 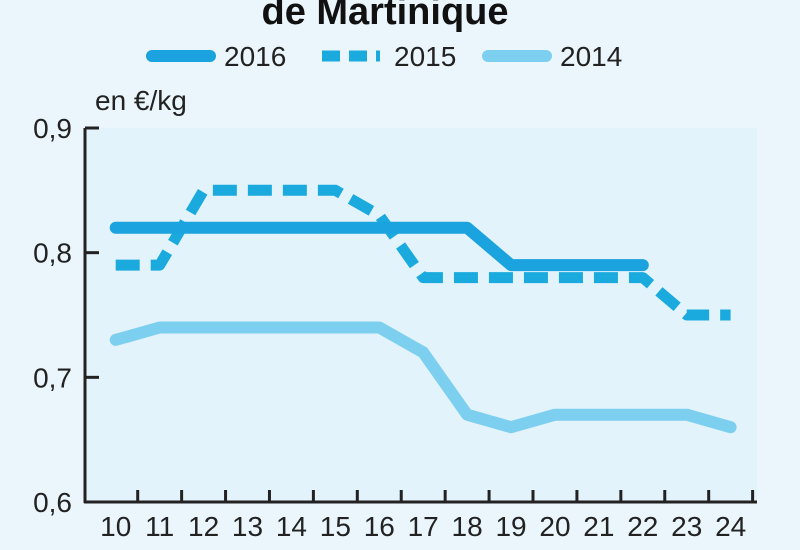 I want to click on x-tick-label: 24, so click(x=730, y=526).